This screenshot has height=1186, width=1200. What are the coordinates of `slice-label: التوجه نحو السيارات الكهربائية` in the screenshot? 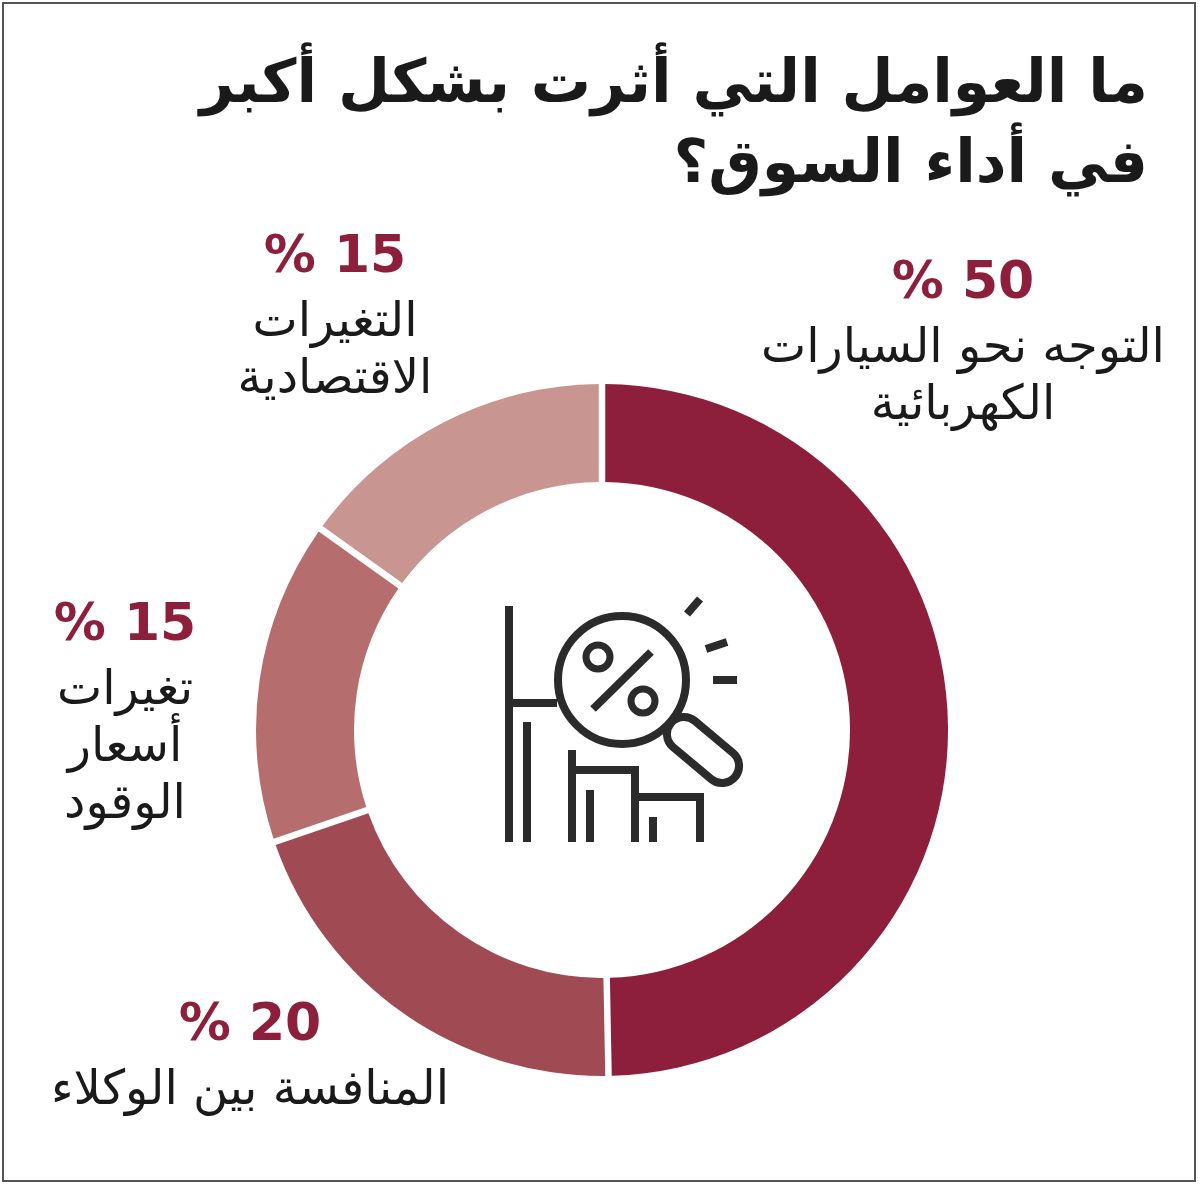 It's located at (963, 374).